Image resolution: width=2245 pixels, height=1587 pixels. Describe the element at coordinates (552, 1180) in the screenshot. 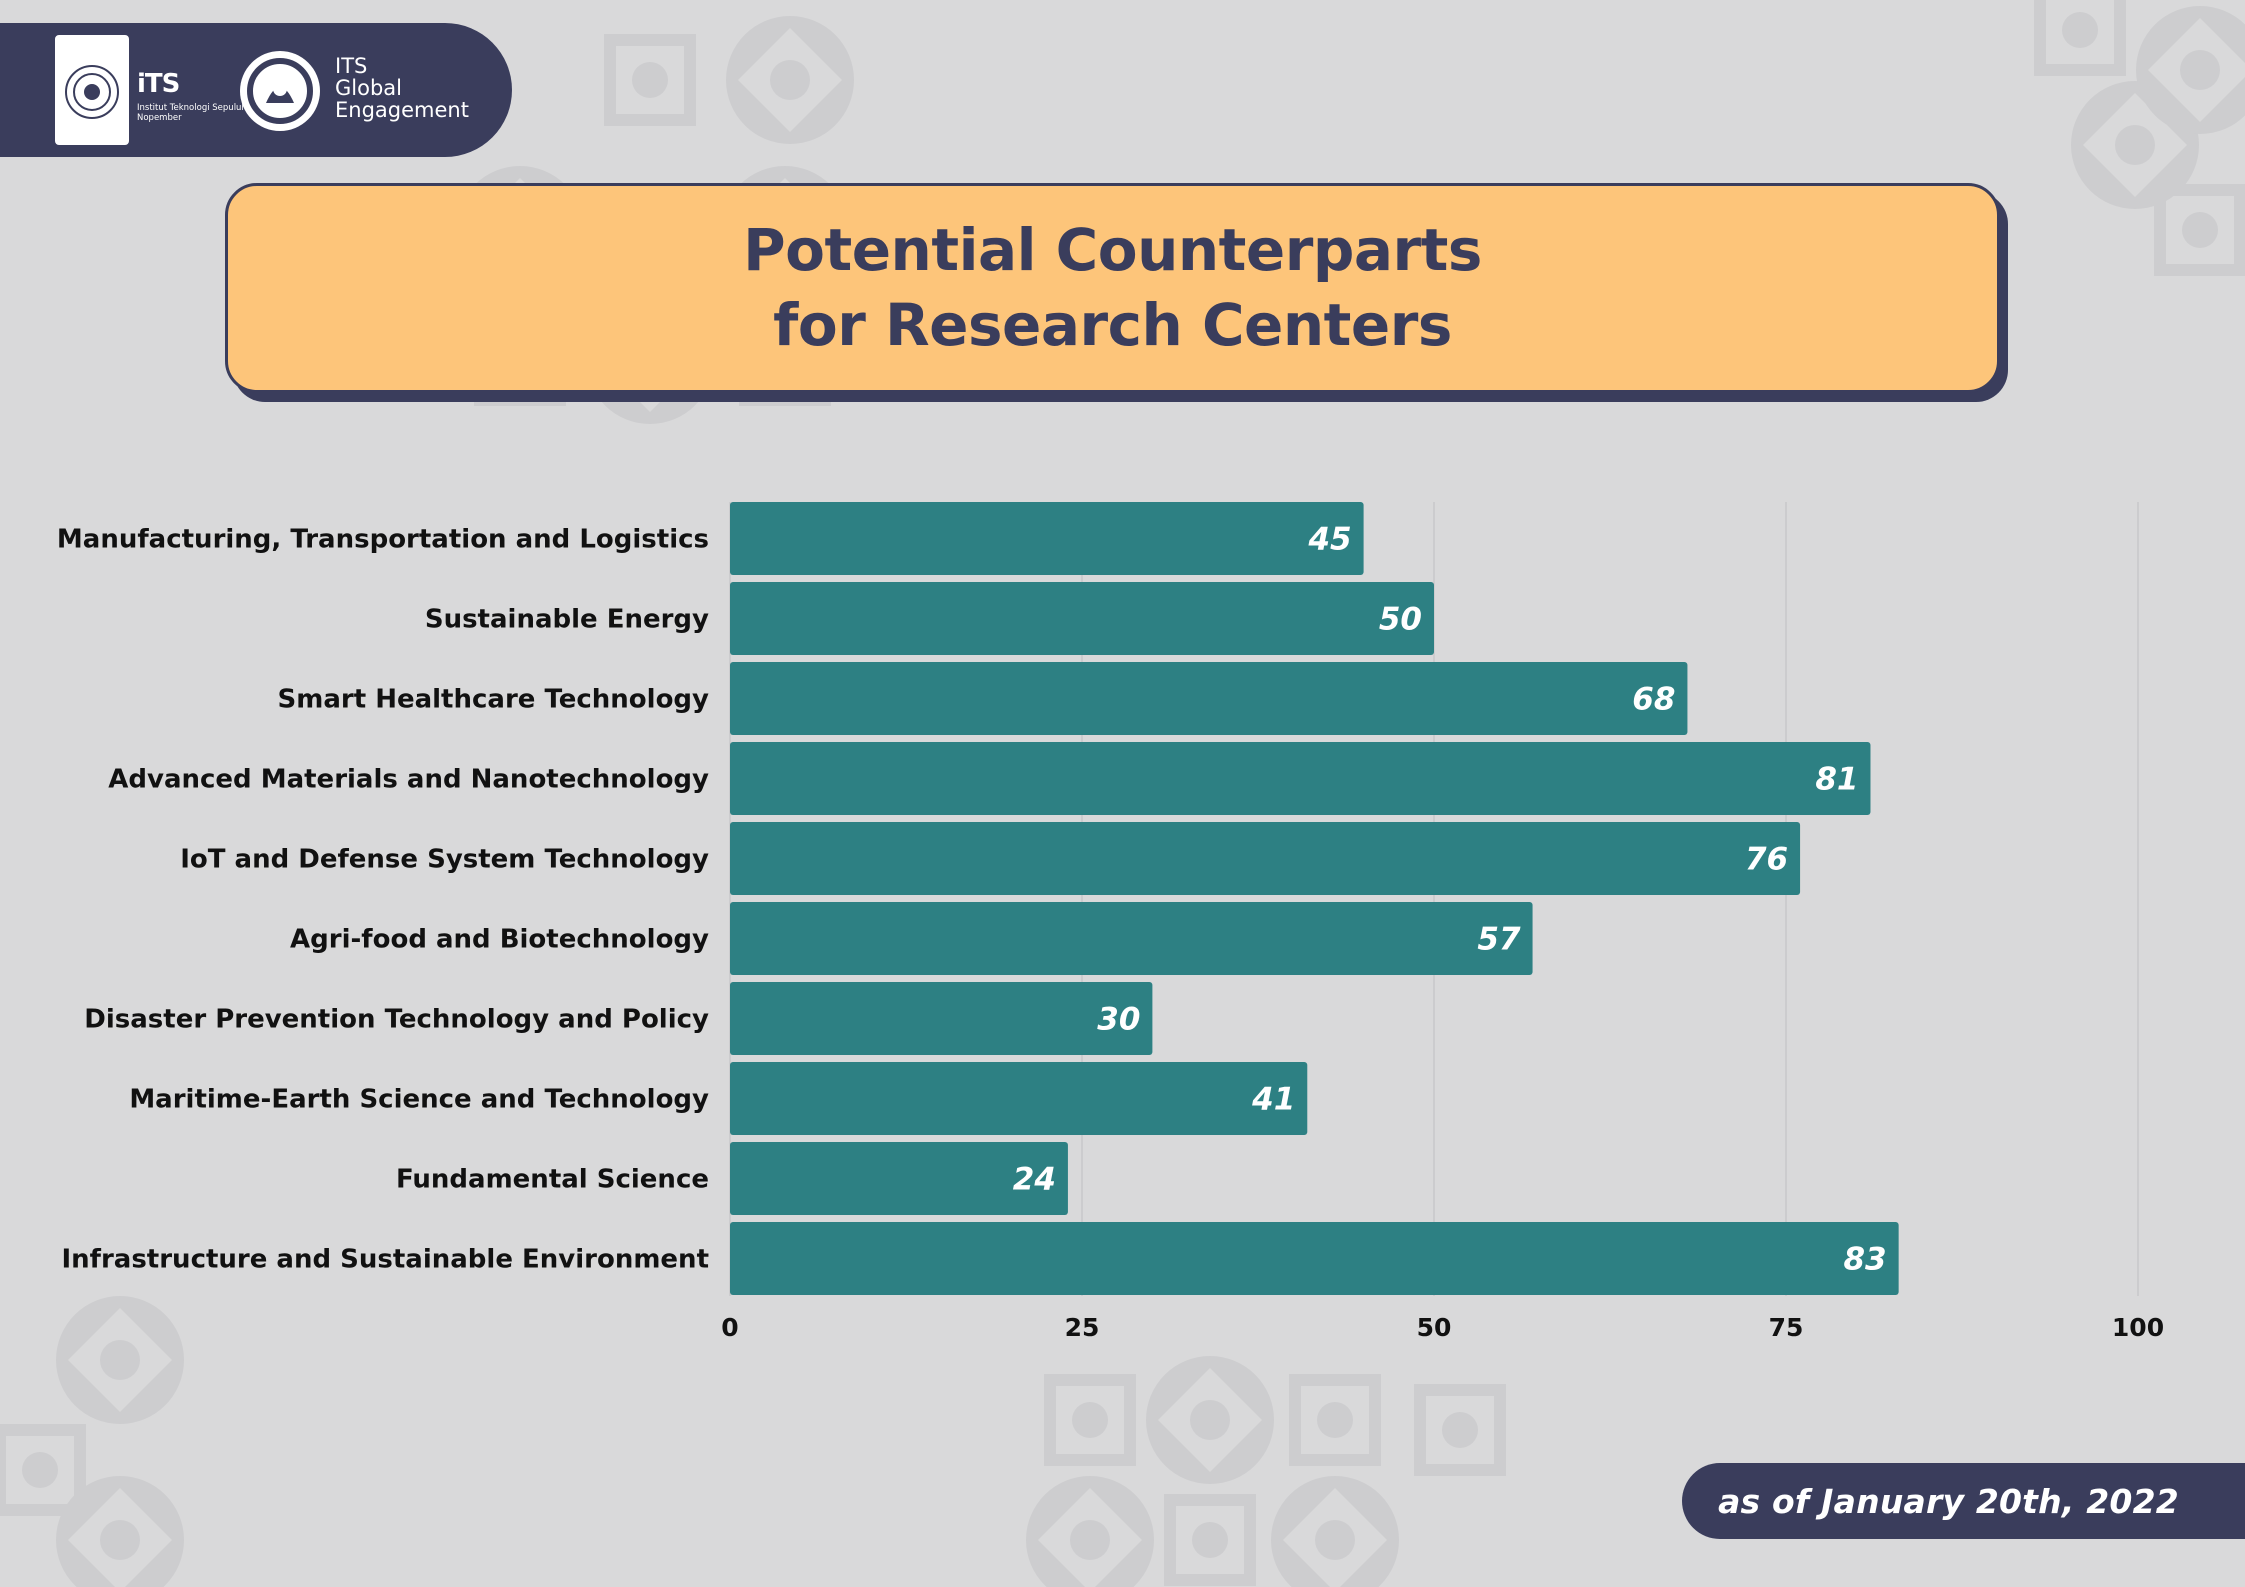

I see `category-label: Fundamental Science` at that location.